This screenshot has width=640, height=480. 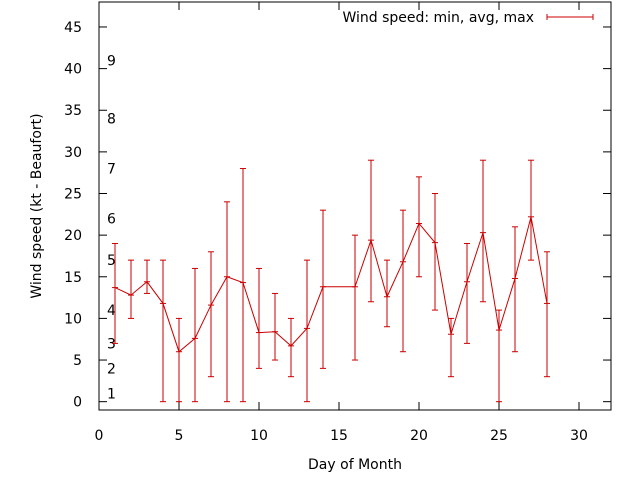 I want to click on y-tick-label: 25, so click(x=73, y=195).